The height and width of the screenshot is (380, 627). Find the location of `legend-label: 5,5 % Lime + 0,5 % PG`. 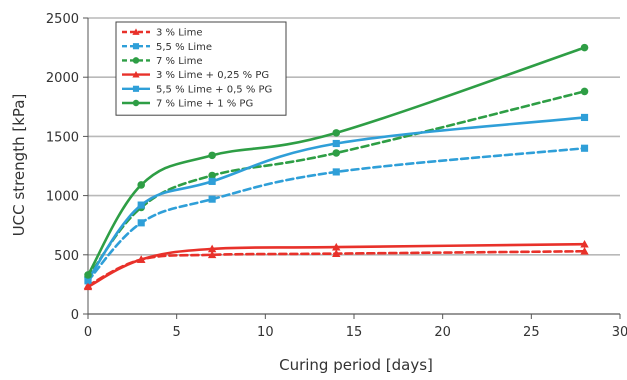

legend-label: 5,5 % Lime + 0,5 % PG is located at coordinates (214, 89).